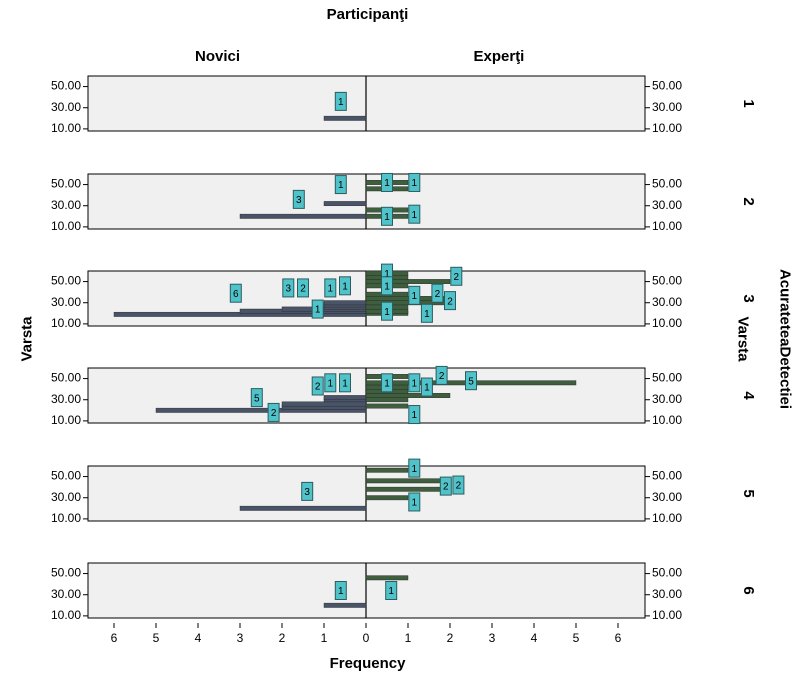 The width and height of the screenshot is (798, 680). I want to click on row-facet-title: AcurateteaDetectiei, so click(785, 339).